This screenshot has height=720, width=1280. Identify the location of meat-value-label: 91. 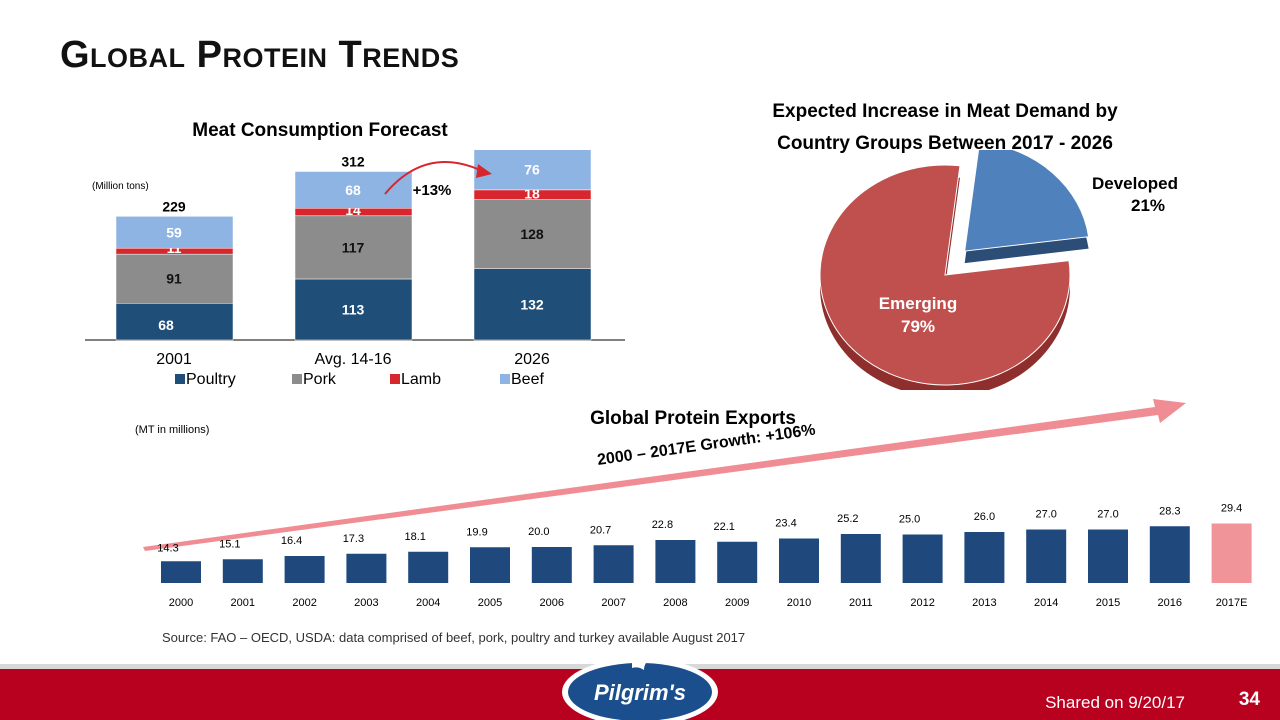
(174, 279).